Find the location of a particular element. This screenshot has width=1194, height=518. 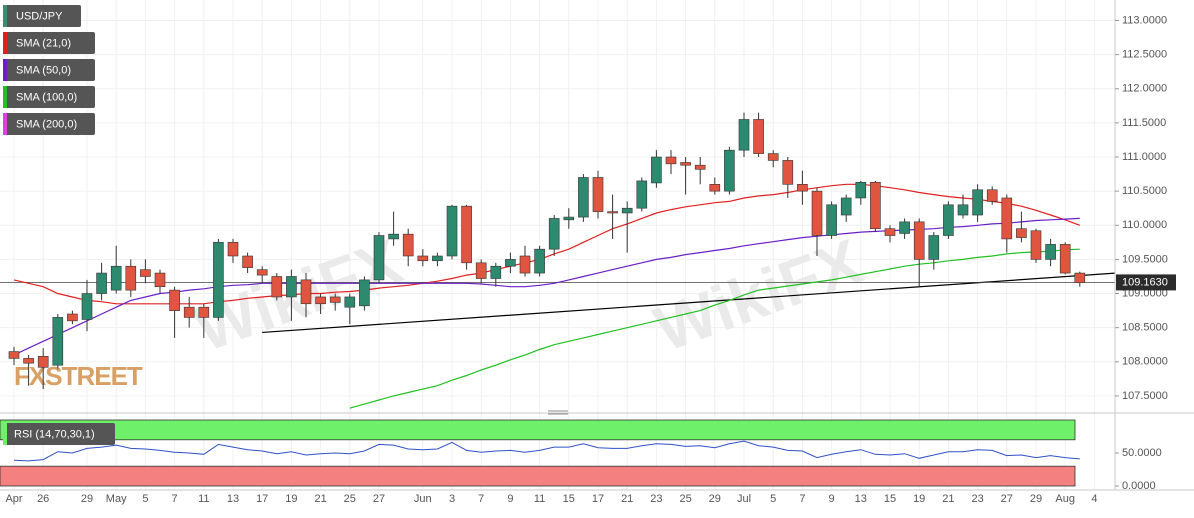

last-price-box is located at coordinates (1146, 282).